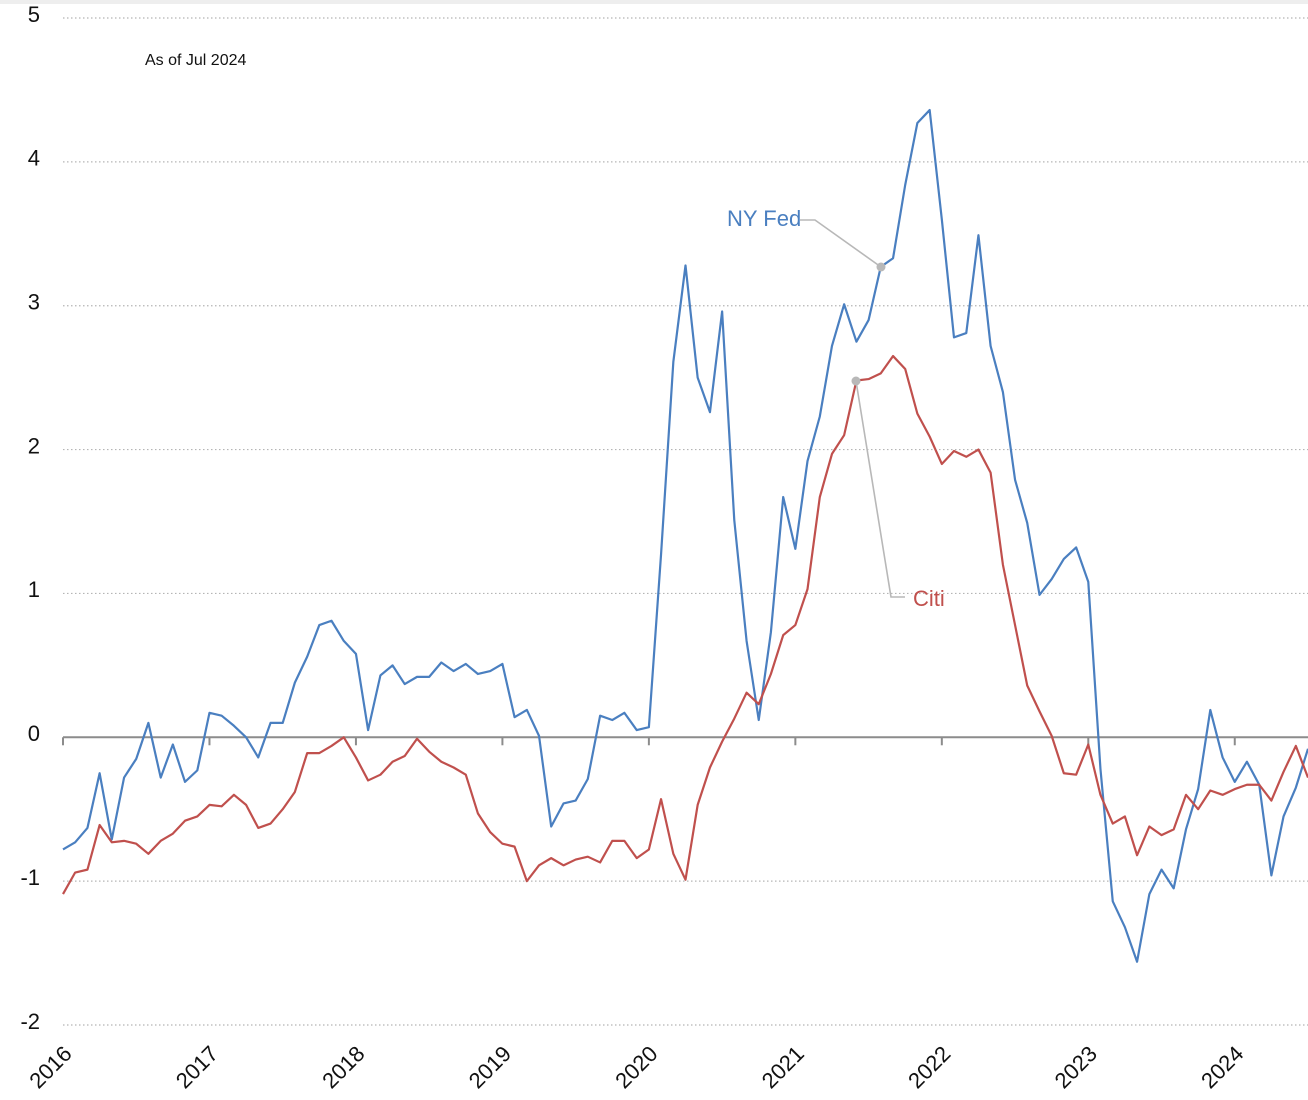 The height and width of the screenshot is (1100, 1308). Describe the element at coordinates (34, 14) in the screenshot. I see `y-tick-label: 5` at that location.